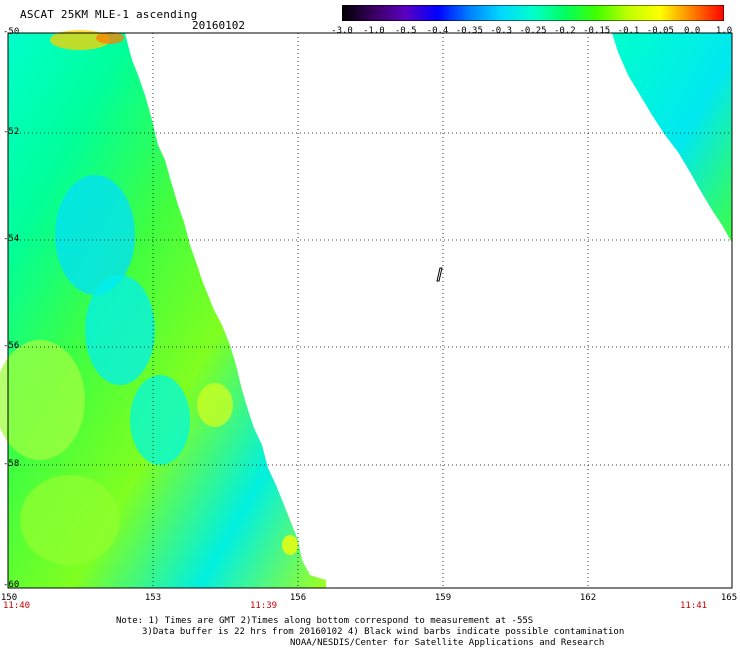 Image resolution: width=740 pixels, height=650 pixels. I want to click on lat-label-52: -52, so click(11, 132).